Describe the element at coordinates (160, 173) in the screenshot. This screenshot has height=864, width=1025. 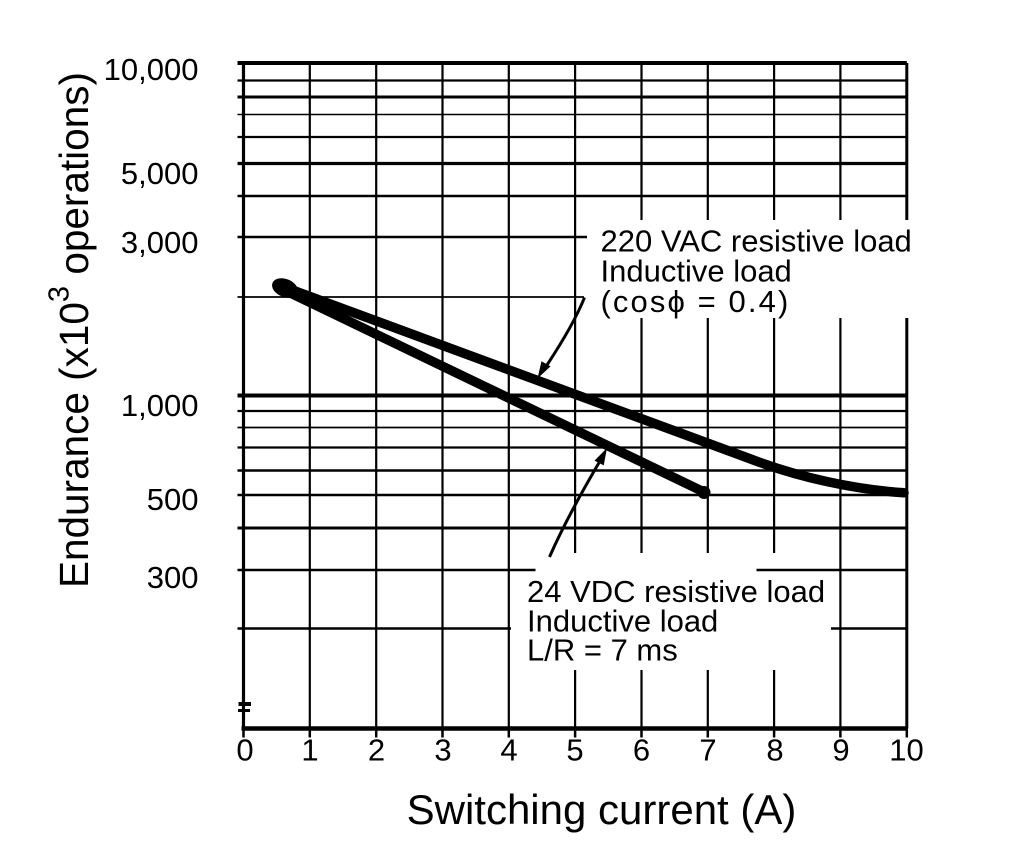
I see `svg-text: 5,000` at that location.